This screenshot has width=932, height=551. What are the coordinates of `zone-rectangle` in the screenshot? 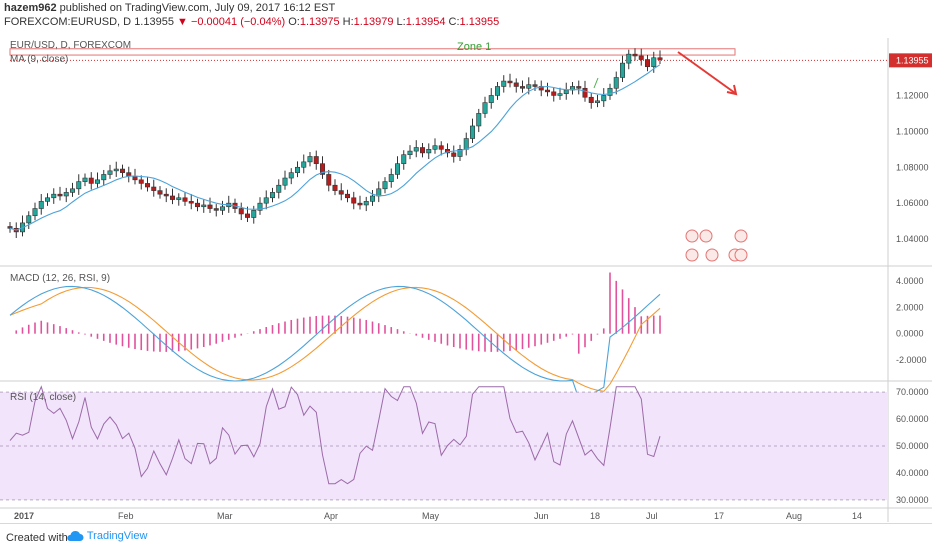 It's located at (372, 52).